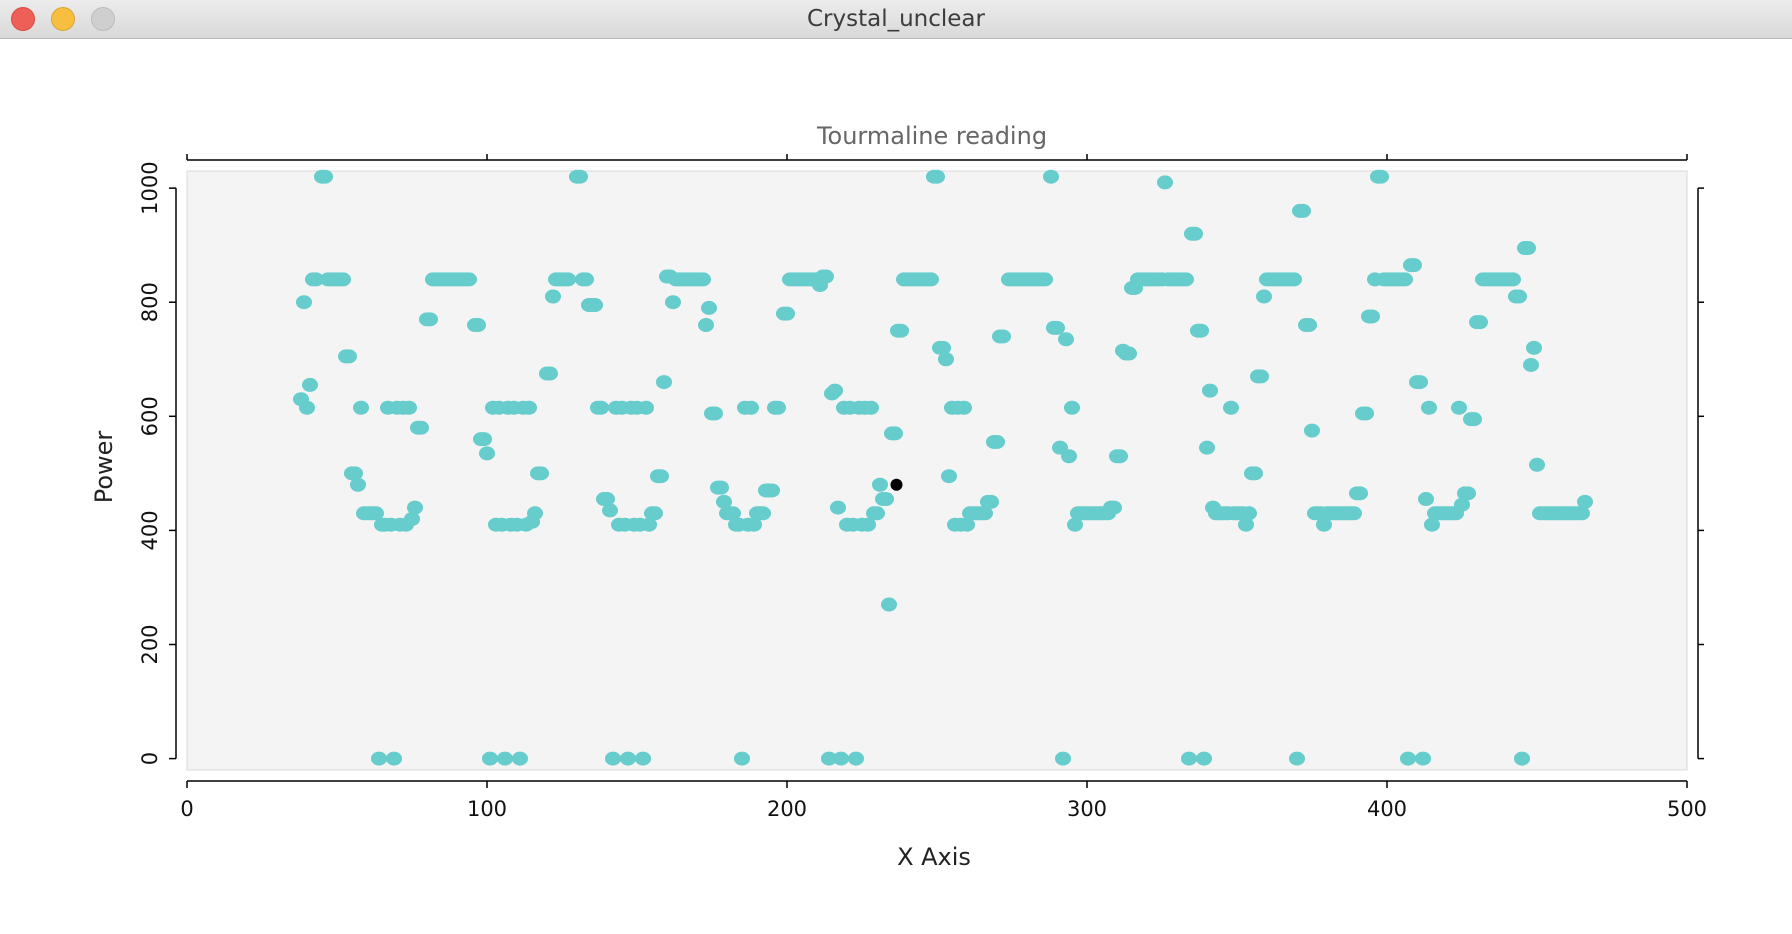 The image size is (1792, 934). What do you see at coordinates (1387, 809) in the screenshot?
I see `x-tick-label: 400` at bounding box center [1387, 809].